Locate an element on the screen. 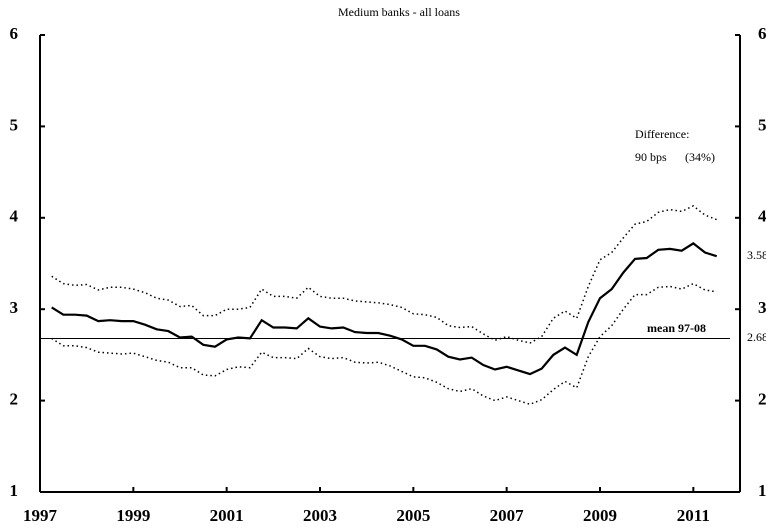  y2-tick-label: 4 is located at coordinates (762, 216).